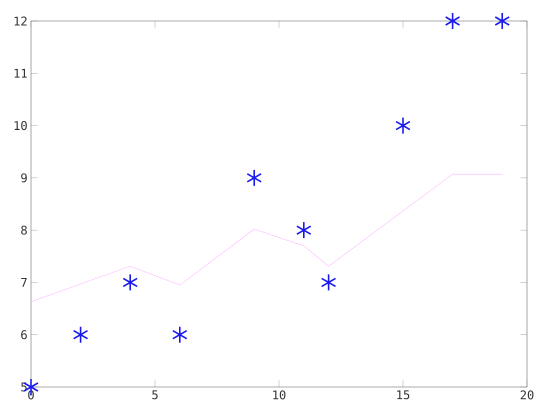 The width and height of the screenshot is (560, 418). What do you see at coordinates (24, 177) in the screenshot?
I see `y-tick-label: 9` at bounding box center [24, 177].